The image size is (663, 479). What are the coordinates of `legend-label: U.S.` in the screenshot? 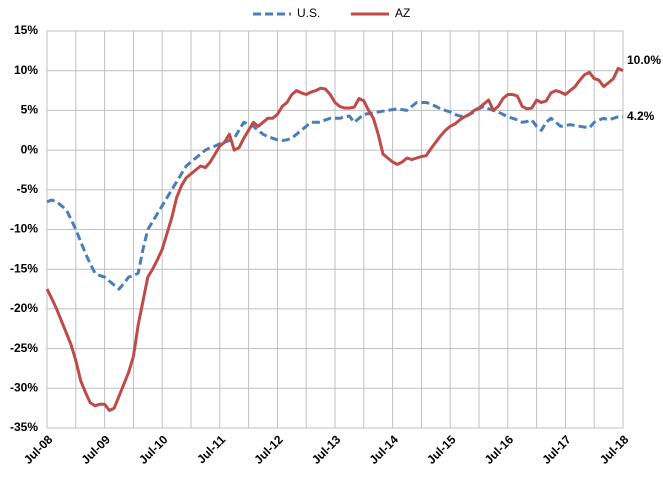 It's located at (308, 13).